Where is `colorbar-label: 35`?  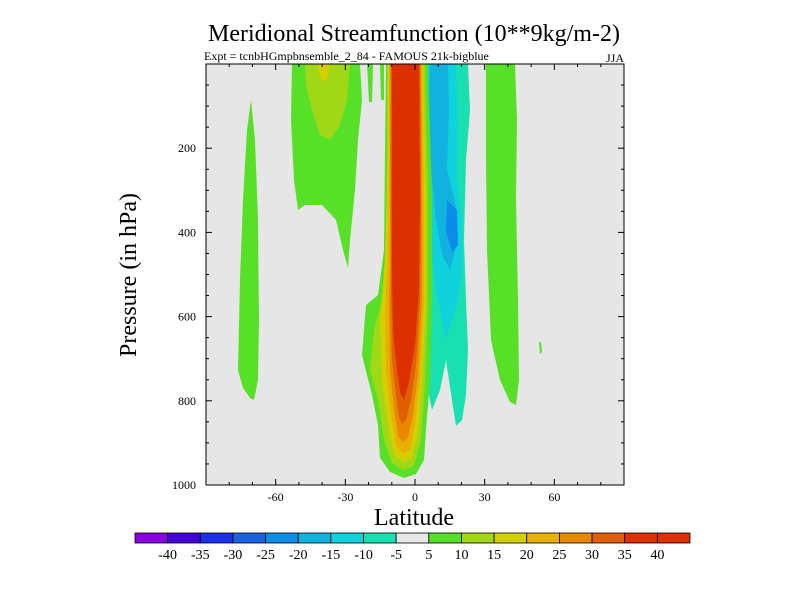 colorbar-label: 35 is located at coordinates (625, 555).